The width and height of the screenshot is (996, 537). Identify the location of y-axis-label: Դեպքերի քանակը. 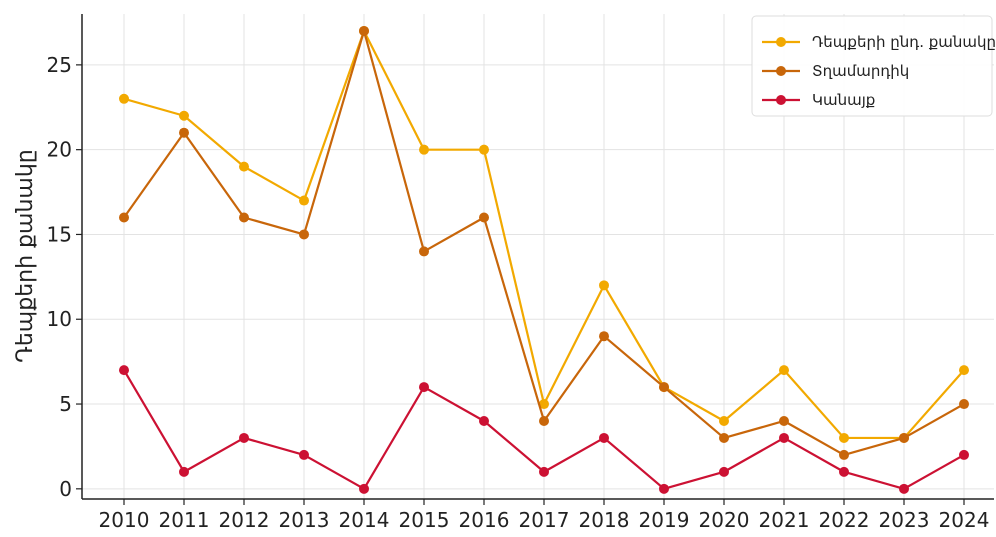
(25, 255).